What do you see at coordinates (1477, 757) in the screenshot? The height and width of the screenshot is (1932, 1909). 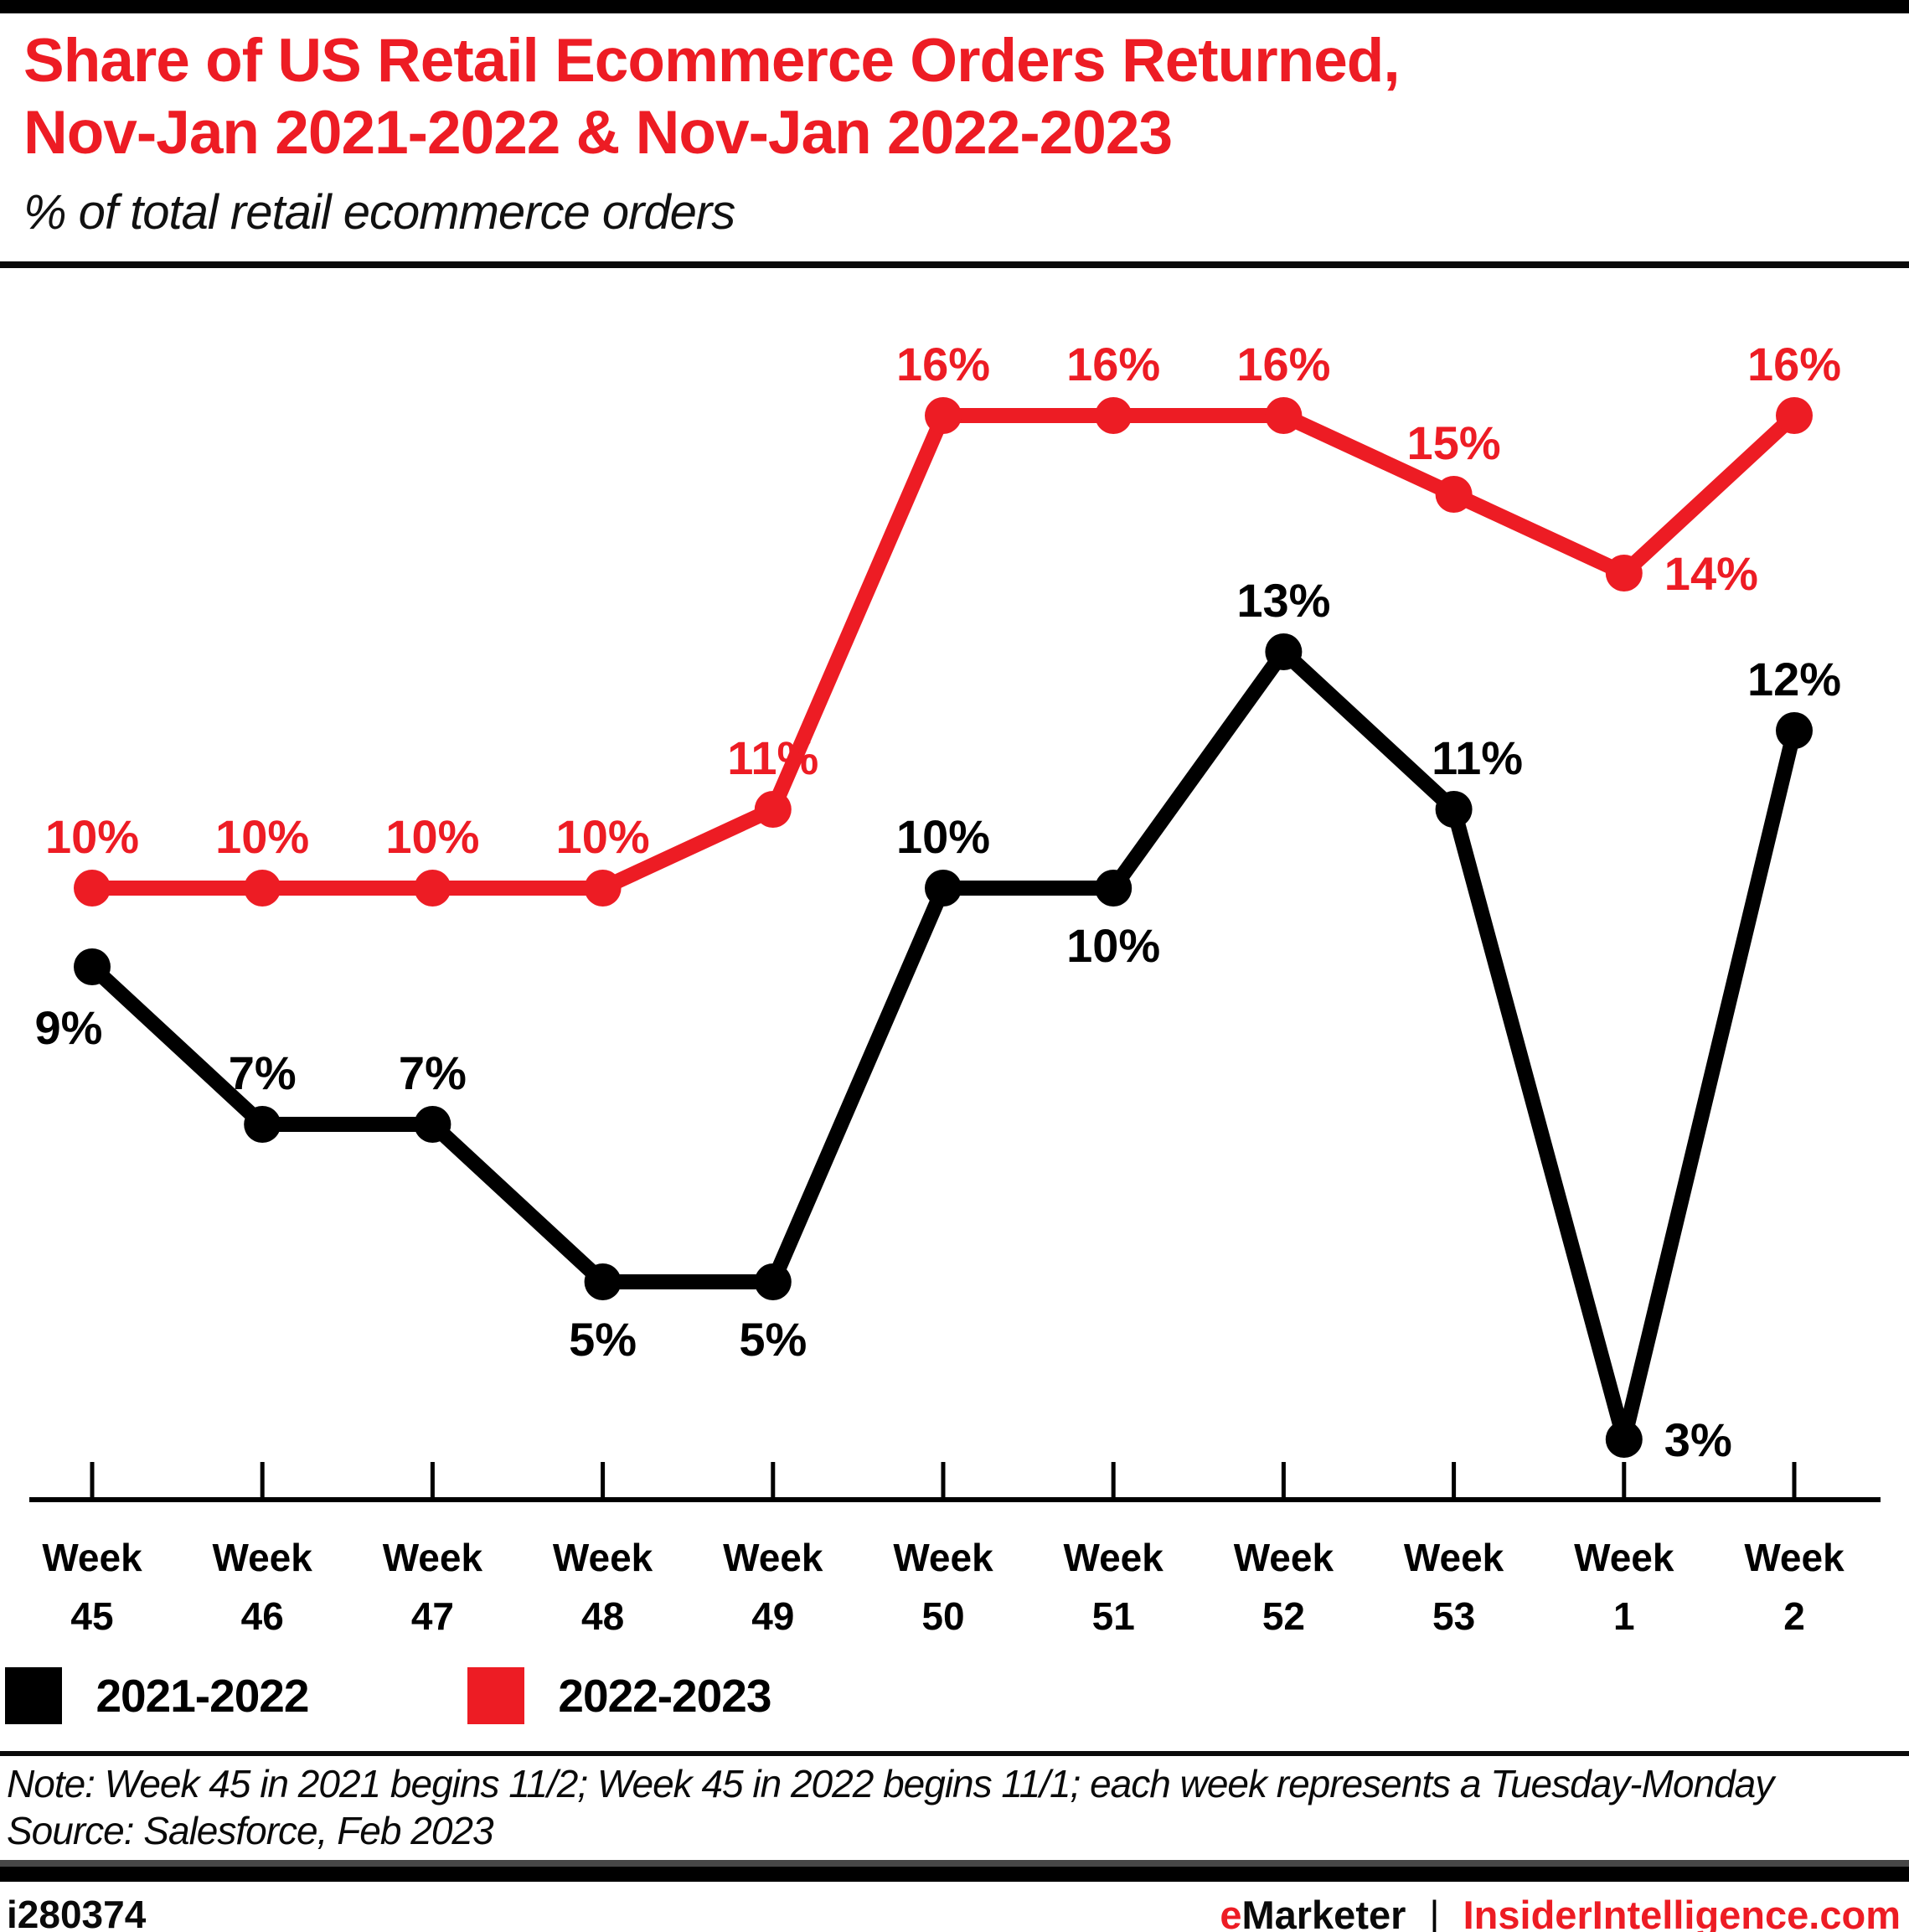 I see `data-label-2021-2022-Week-53: 11%` at bounding box center [1477, 757].